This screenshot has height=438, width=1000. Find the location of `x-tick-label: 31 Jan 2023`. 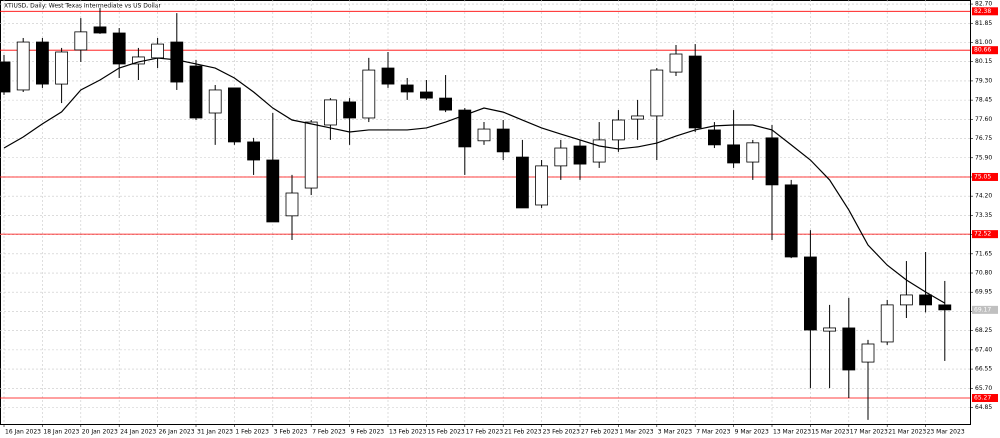

x-tick-label: 31 Jan 2023 is located at coordinates (215, 432).